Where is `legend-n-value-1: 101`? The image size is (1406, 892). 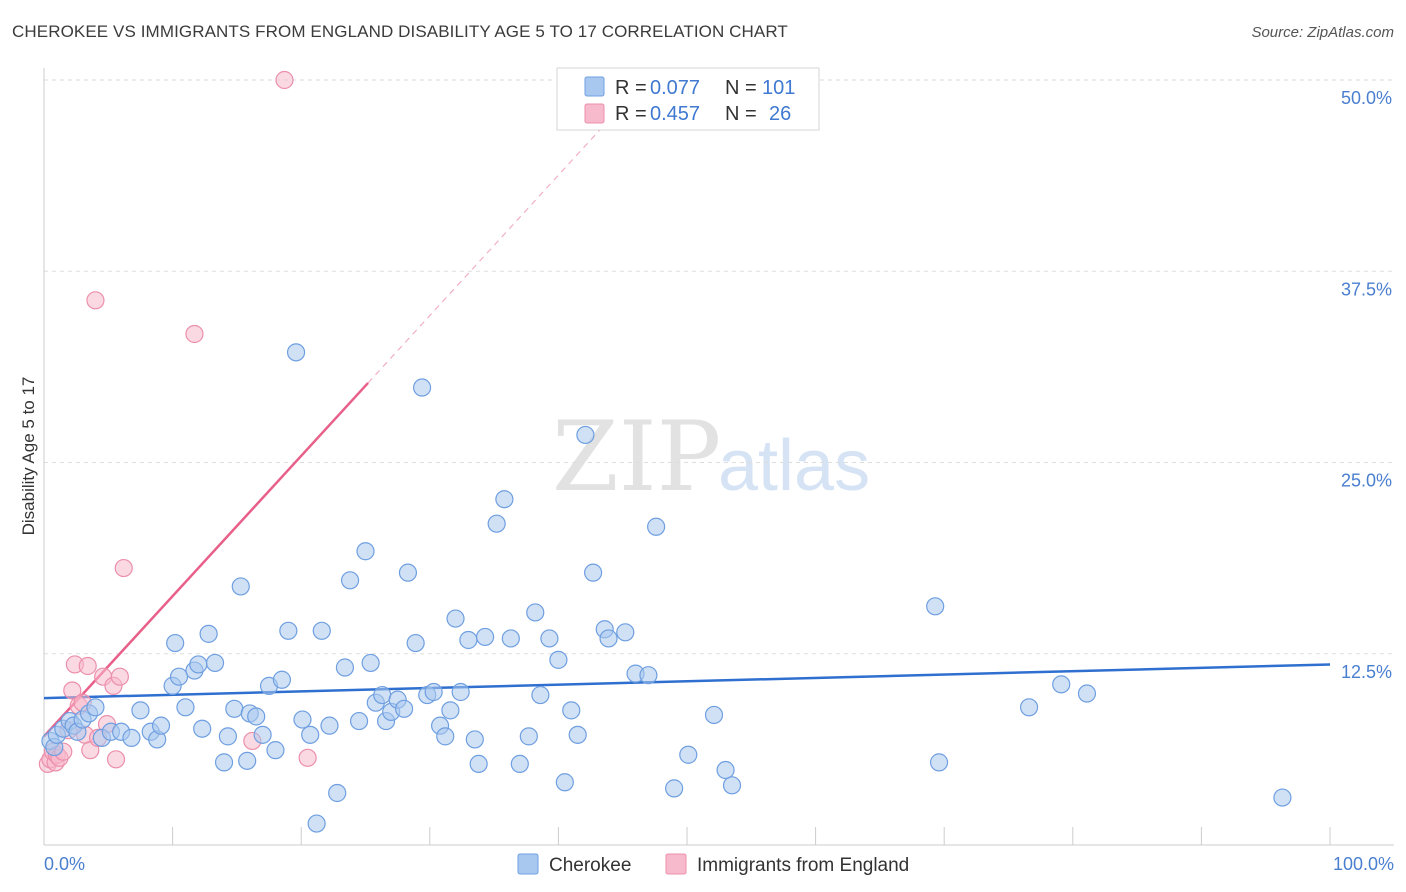 legend-n-value-1: 101 is located at coordinates (778, 88).